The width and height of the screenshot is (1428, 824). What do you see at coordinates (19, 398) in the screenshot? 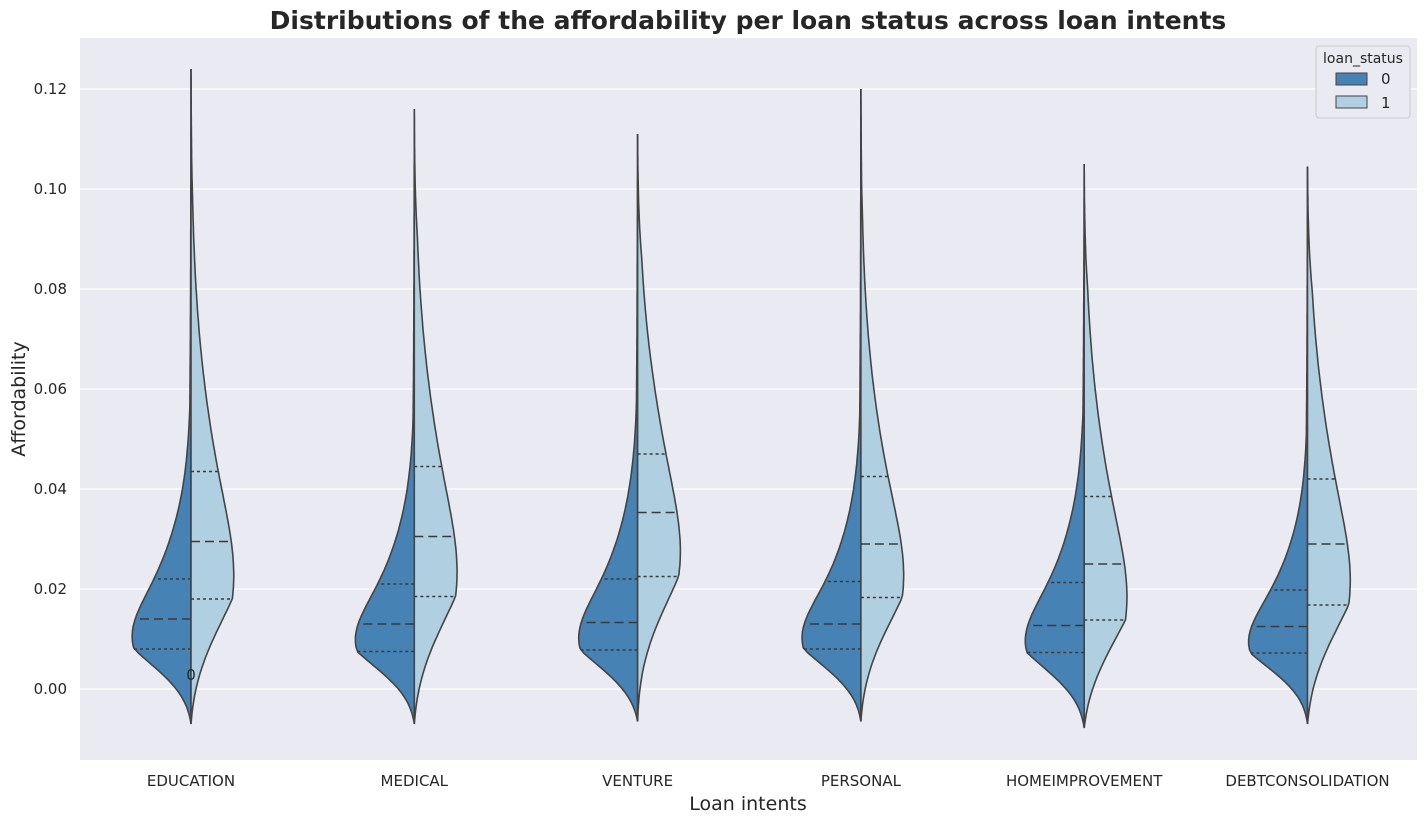
I see `y-axis-label: Affordability` at bounding box center [19, 398].